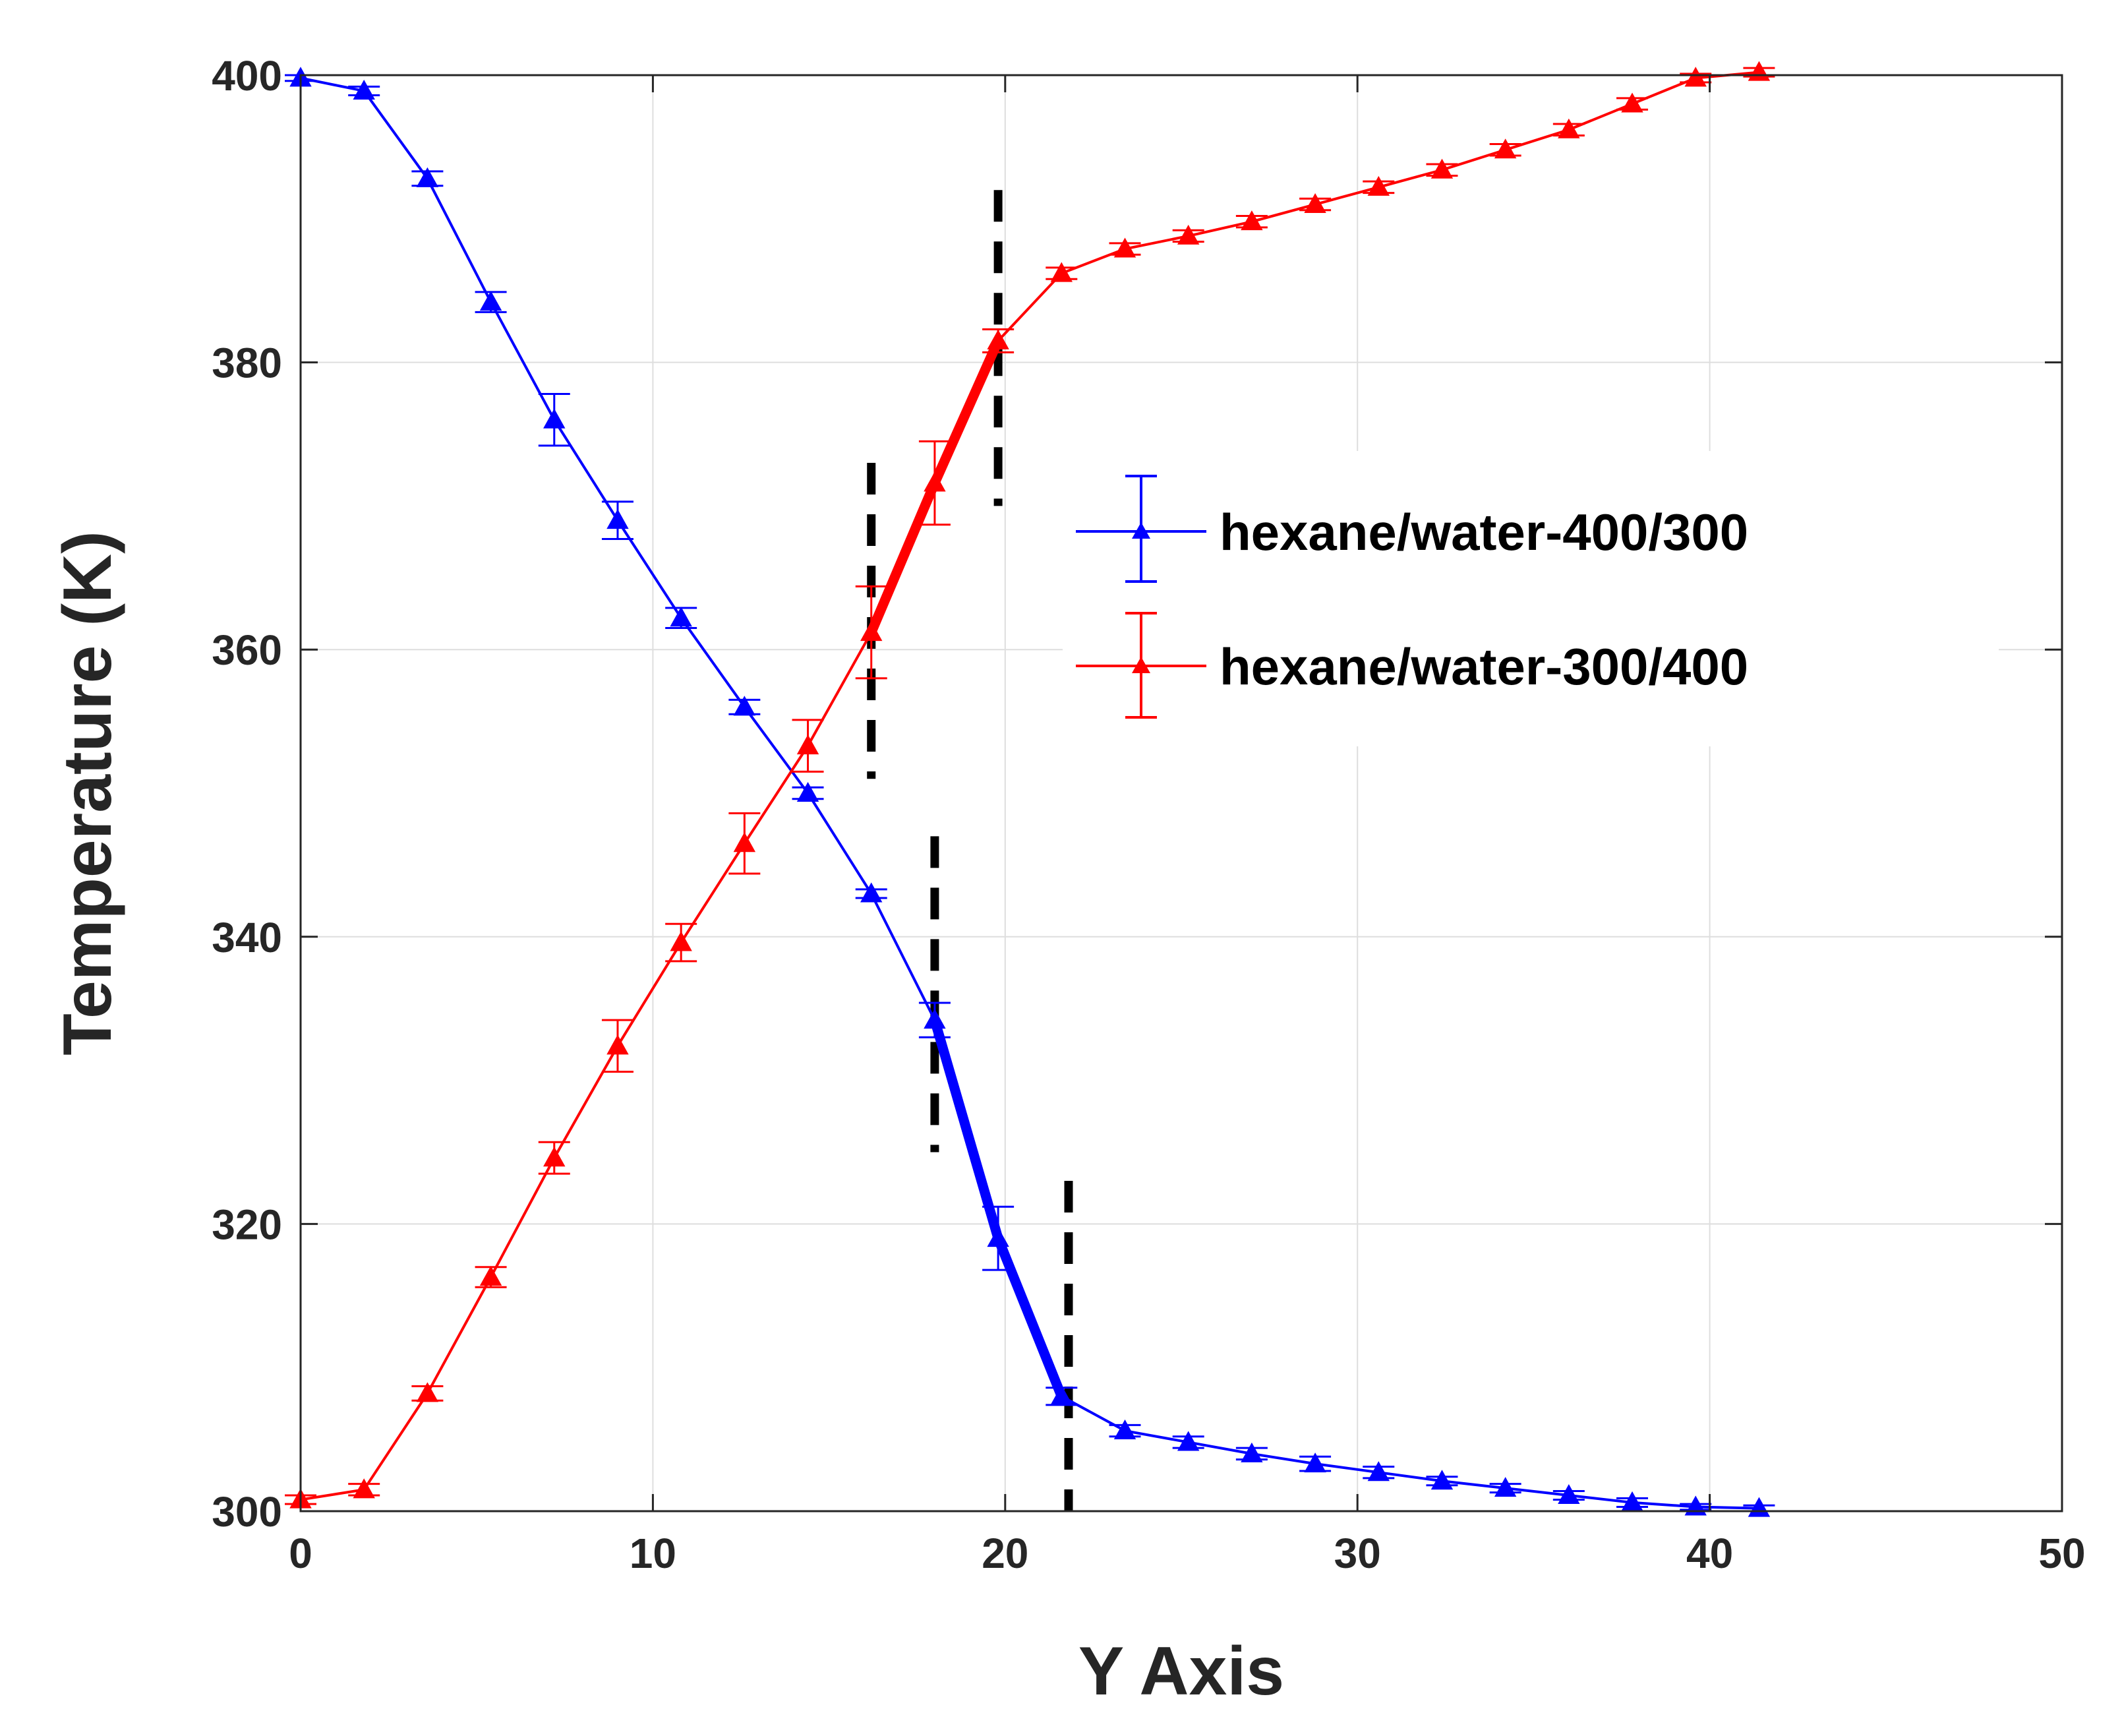 This screenshot has width=2122, height=1736. Describe the element at coordinates (1484, 532) in the screenshot. I see `legend-label: hexane/water-400/300` at that location.